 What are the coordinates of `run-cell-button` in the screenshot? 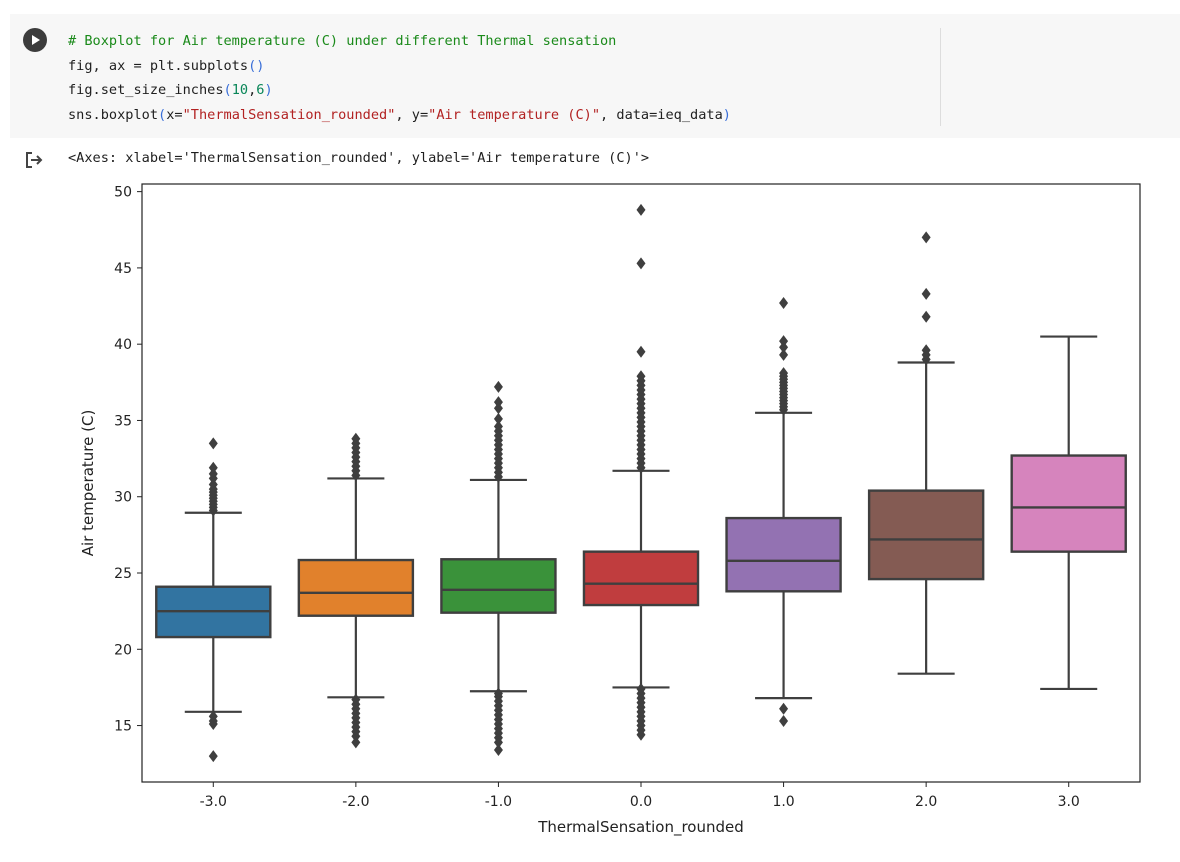 It's located at (35, 40).